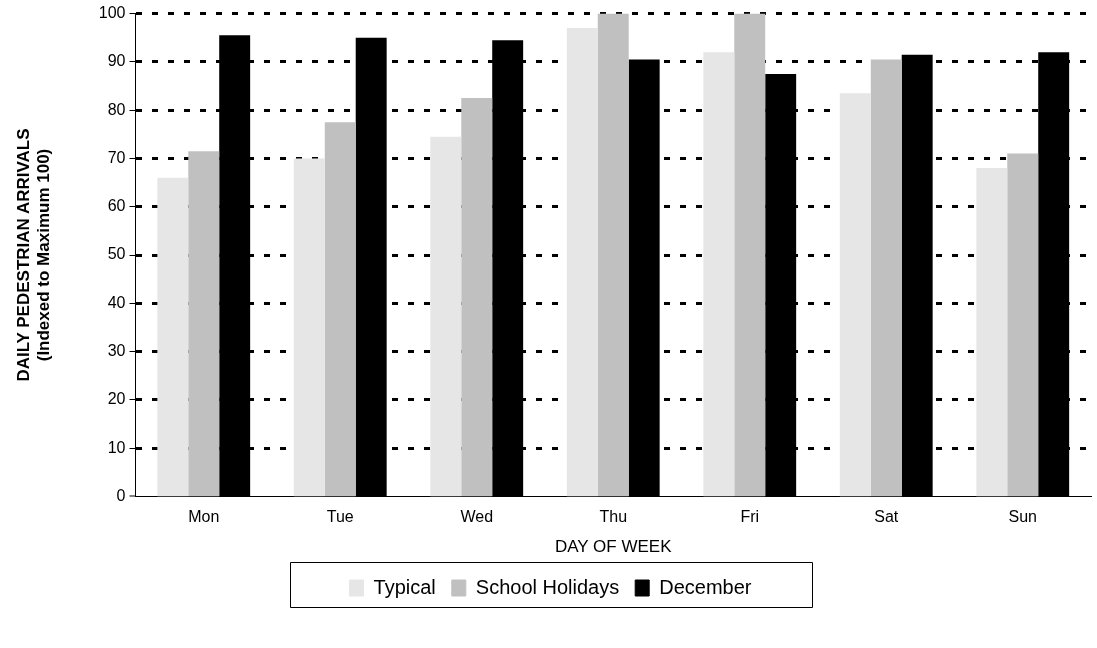  Describe the element at coordinates (1022, 517) in the screenshot. I see `x-tick-label: Sun` at that location.